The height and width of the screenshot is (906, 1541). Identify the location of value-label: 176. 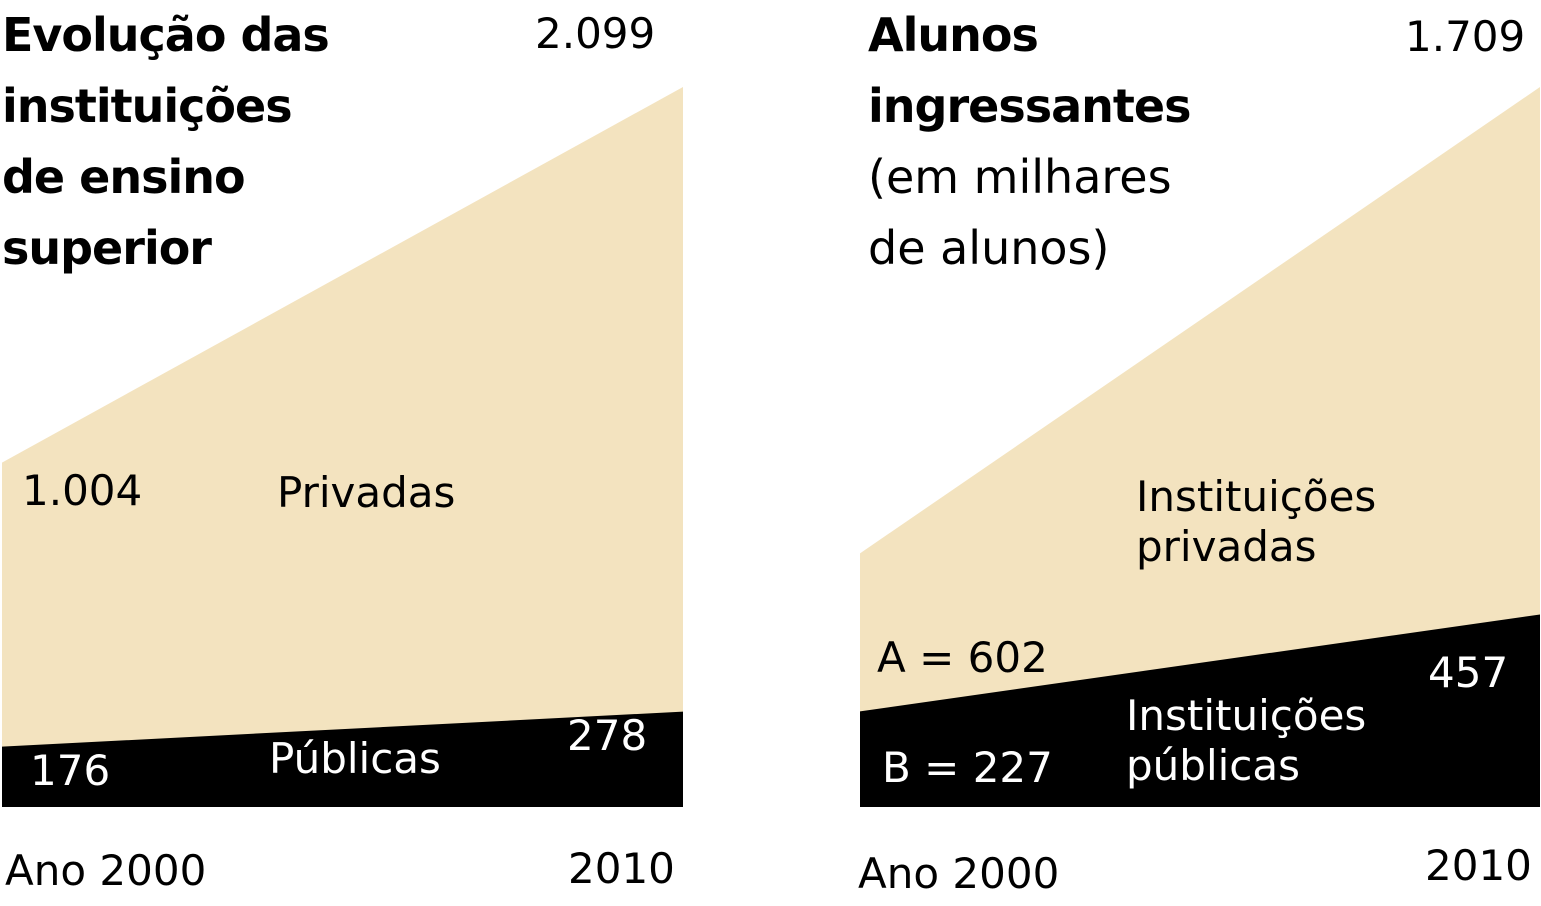
(70, 770).